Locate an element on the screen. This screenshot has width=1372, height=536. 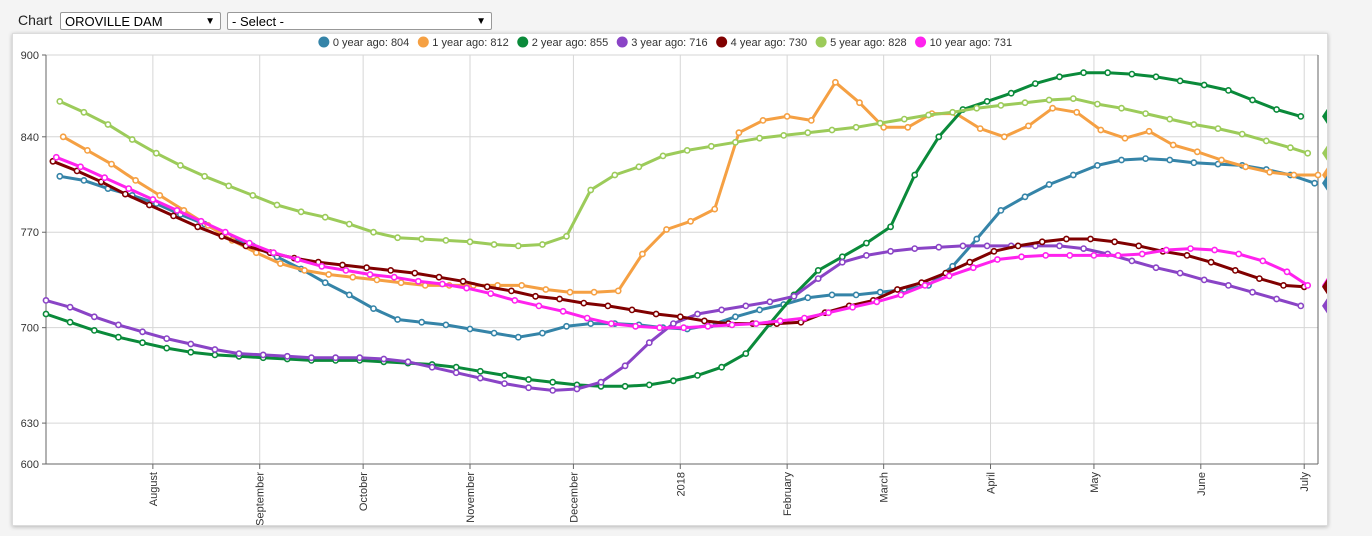
x-tick-label: April is located at coordinates (992, 483).